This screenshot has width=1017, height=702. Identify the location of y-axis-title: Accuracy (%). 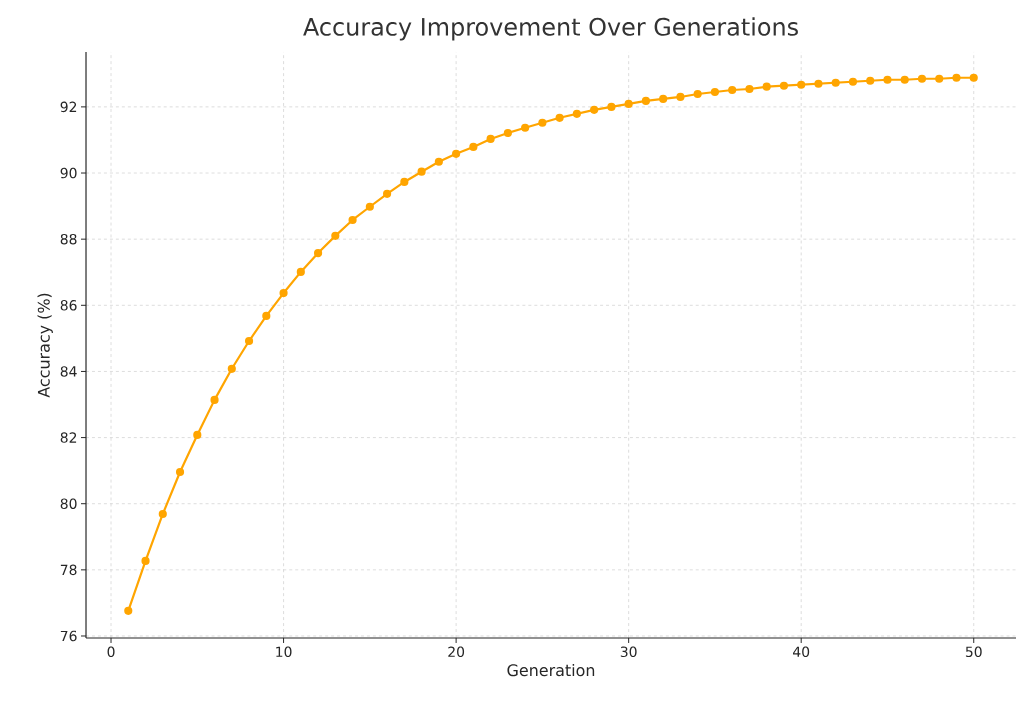
(45, 345).